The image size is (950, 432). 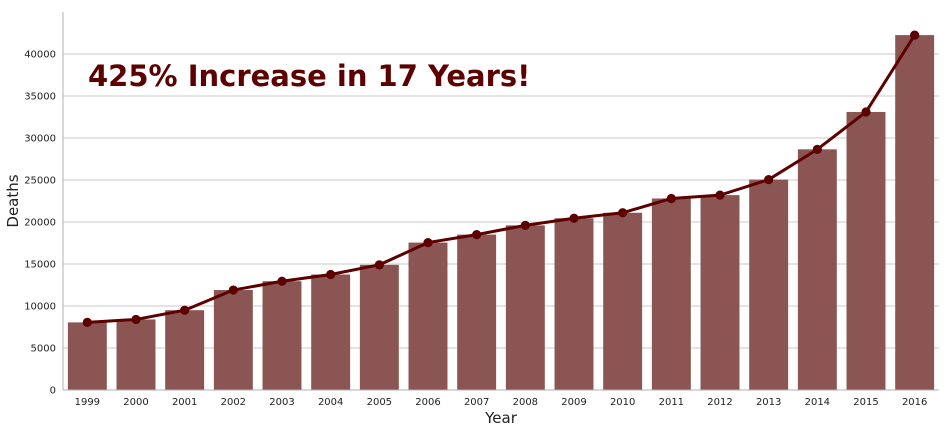 What do you see at coordinates (330, 402) in the screenshot?
I see `x-tick-label: 2004` at bounding box center [330, 402].